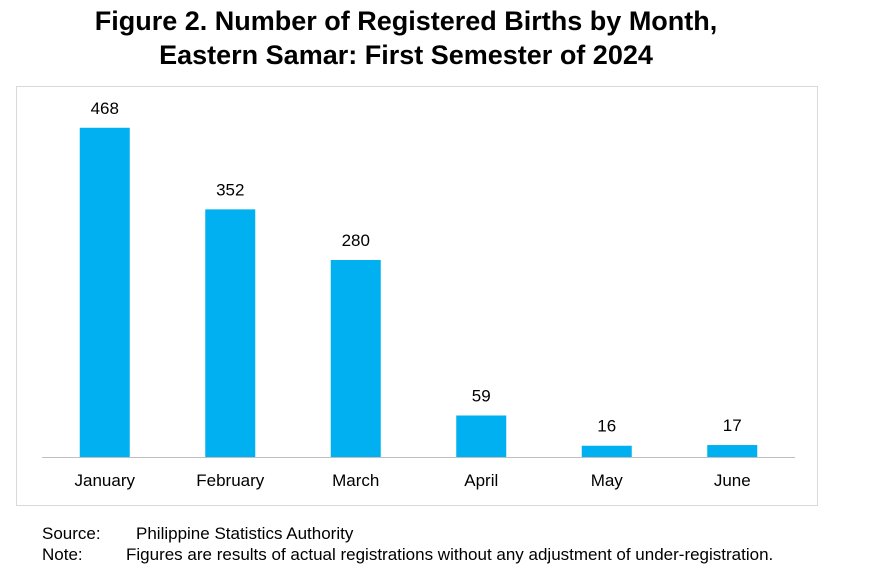 Image resolution: width=872 pixels, height=576 pixels. I want to click on source-label: Source:, so click(71, 533).